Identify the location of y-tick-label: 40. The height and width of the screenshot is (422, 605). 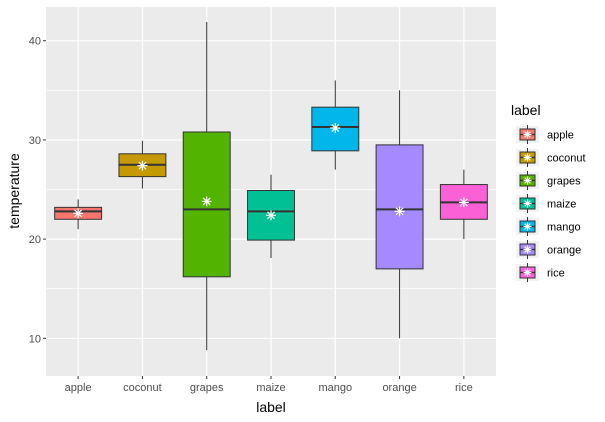
(35, 42).